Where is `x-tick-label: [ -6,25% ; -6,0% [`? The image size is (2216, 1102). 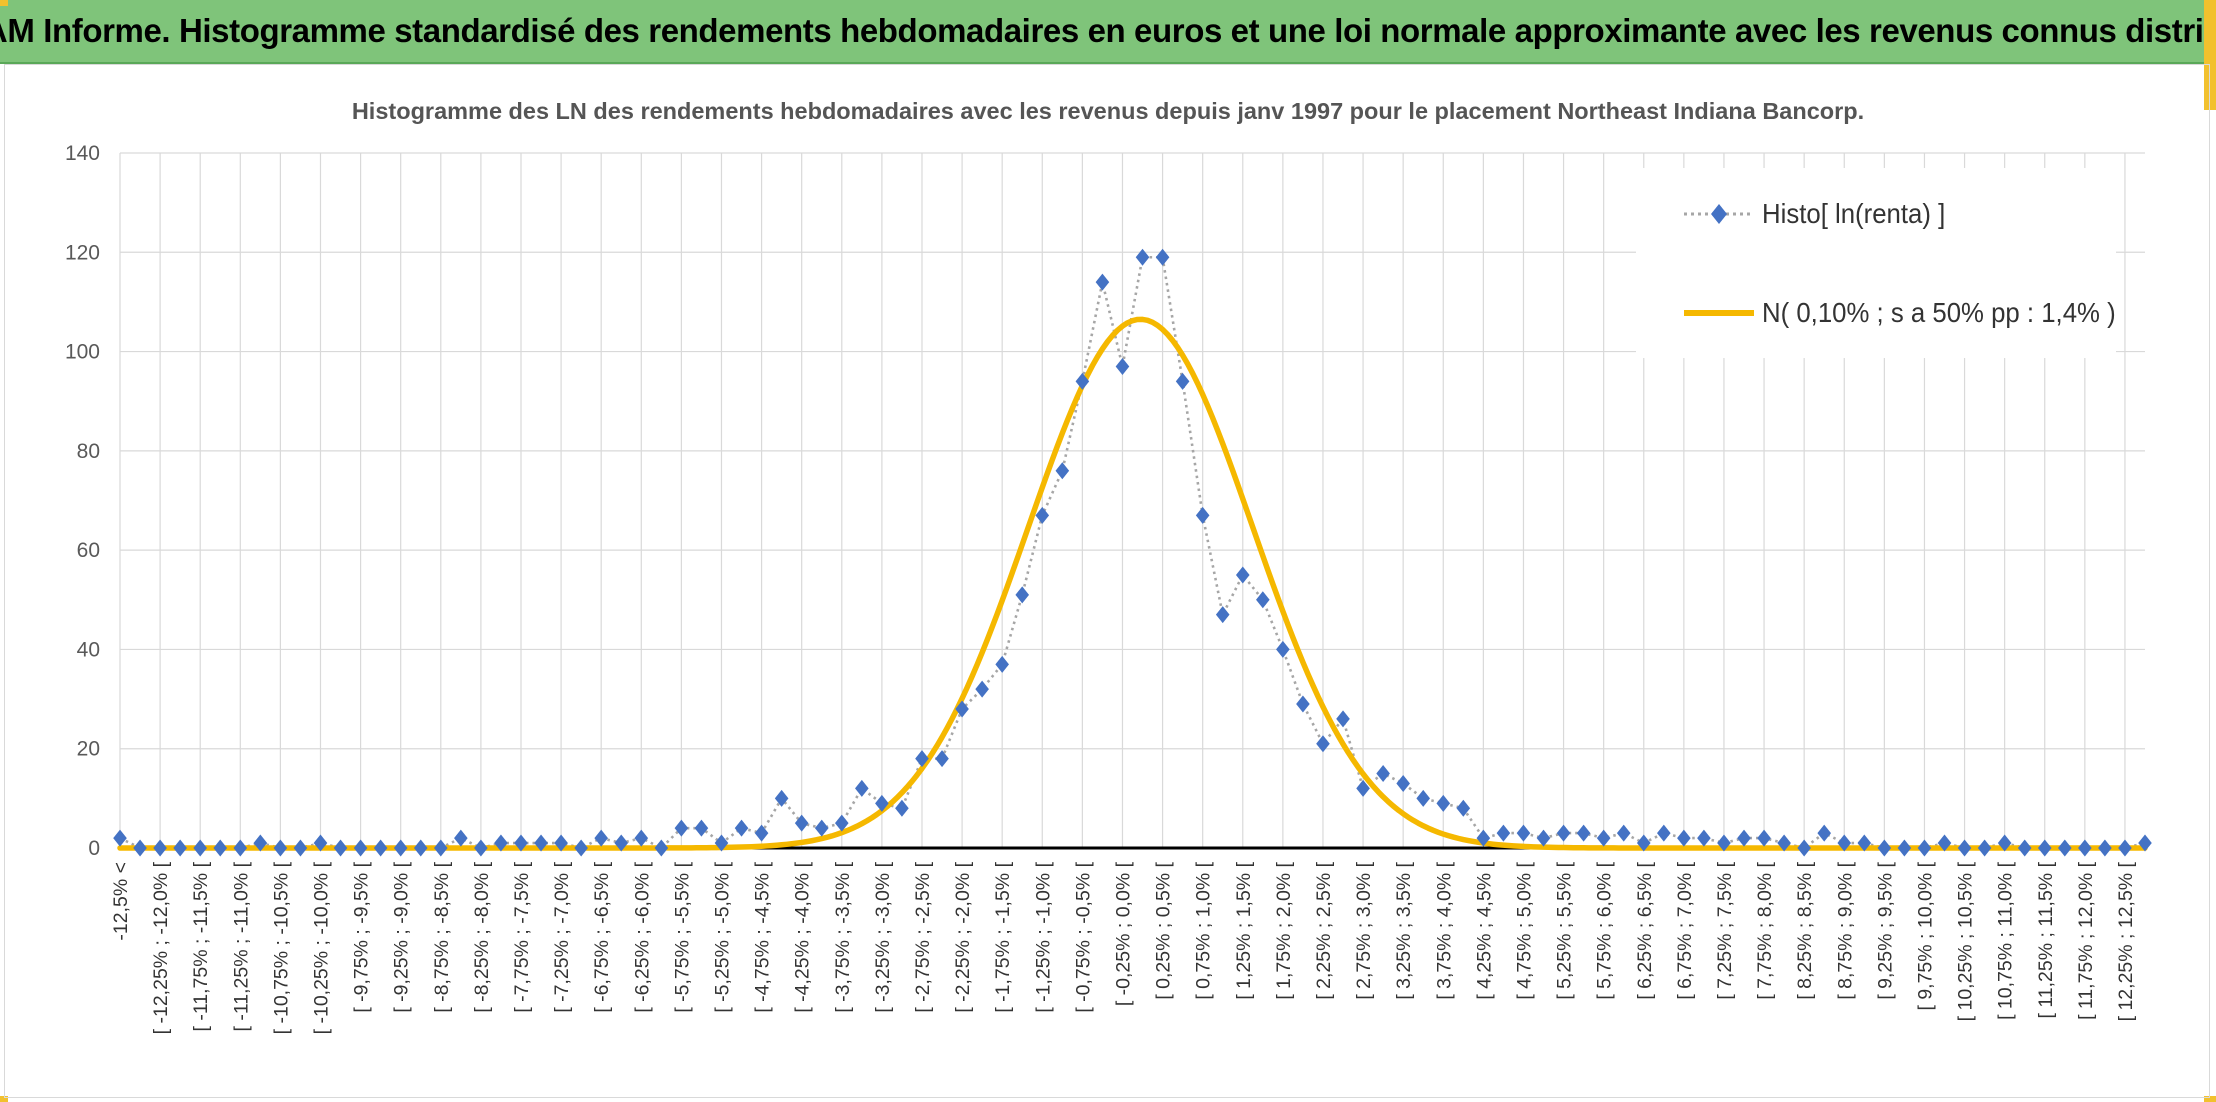 x-tick-label: [ -6,25% ; -6,0% [ is located at coordinates (642, 936).